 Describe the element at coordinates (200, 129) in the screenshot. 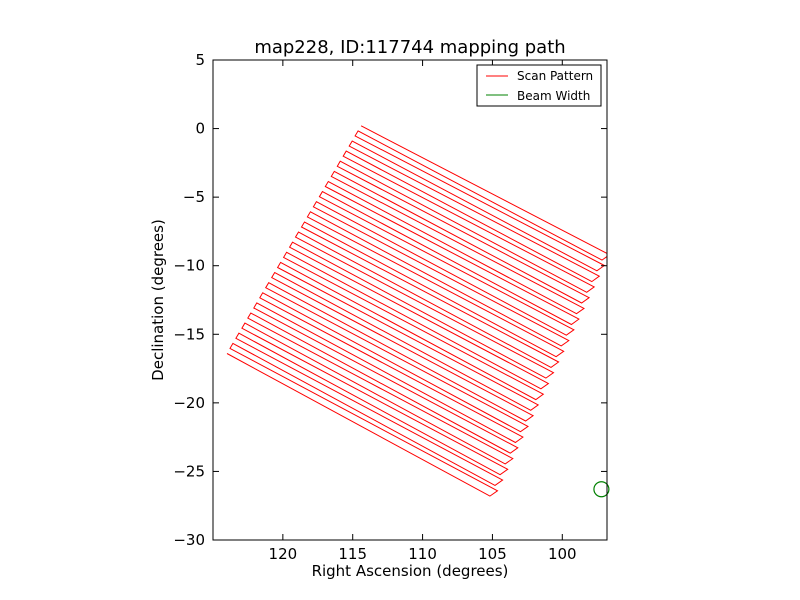

I see `y-tick-label: 0` at that location.